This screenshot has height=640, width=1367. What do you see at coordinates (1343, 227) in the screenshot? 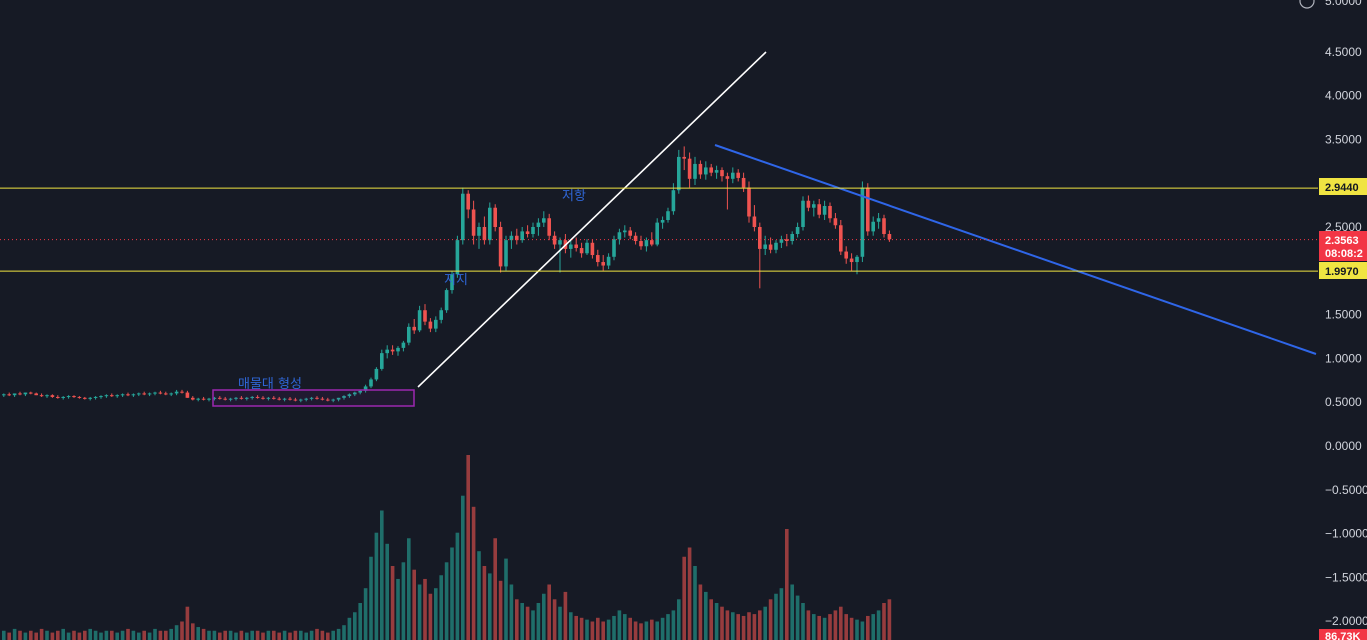
I see `price-tick-label: 2.5000` at bounding box center [1343, 227].